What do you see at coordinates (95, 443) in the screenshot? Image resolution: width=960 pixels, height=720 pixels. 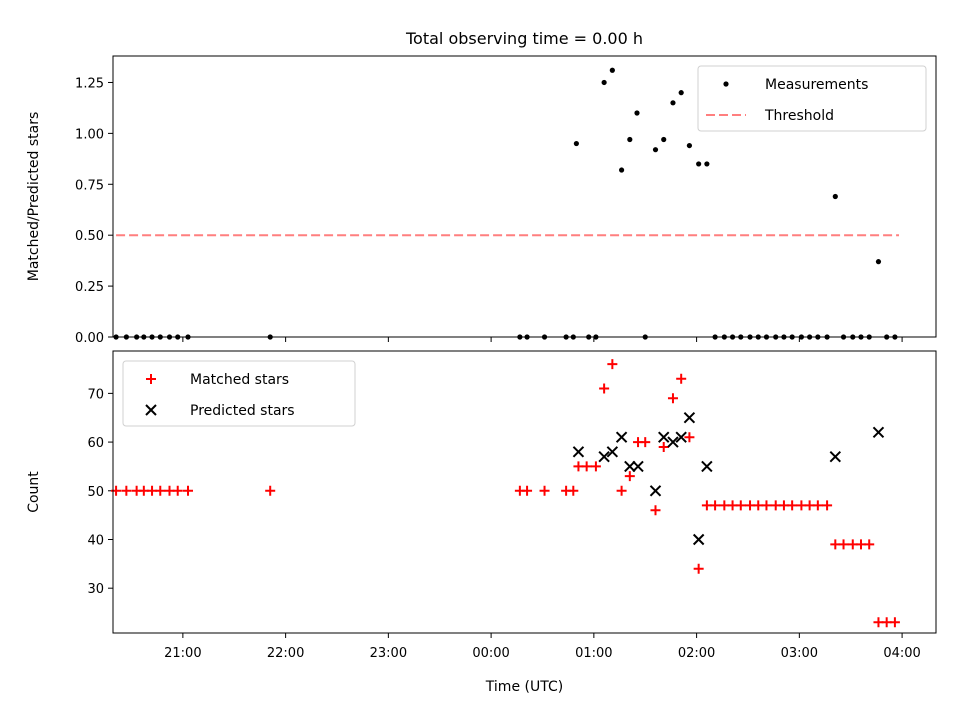 I see `y-tick-label: 60` at bounding box center [95, 443].